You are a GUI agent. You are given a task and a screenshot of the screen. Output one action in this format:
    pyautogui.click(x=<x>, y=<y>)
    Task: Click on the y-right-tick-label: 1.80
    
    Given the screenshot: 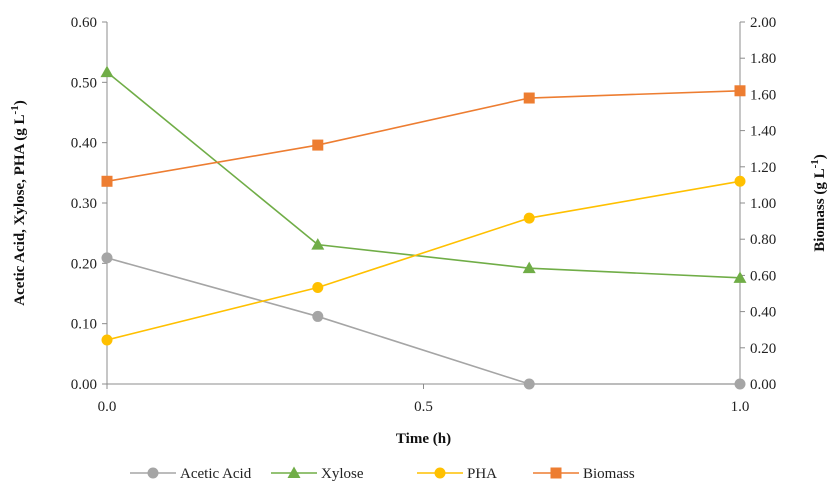 What is the action you would take?
    pyautogui.click(x=763, y=59)
    